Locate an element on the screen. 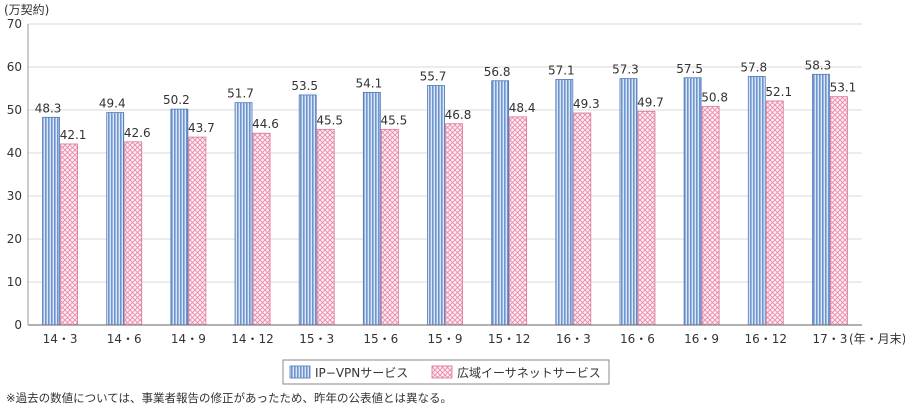  data-label-ip-vpn: 58.3 is located at coordinates (818, 65).